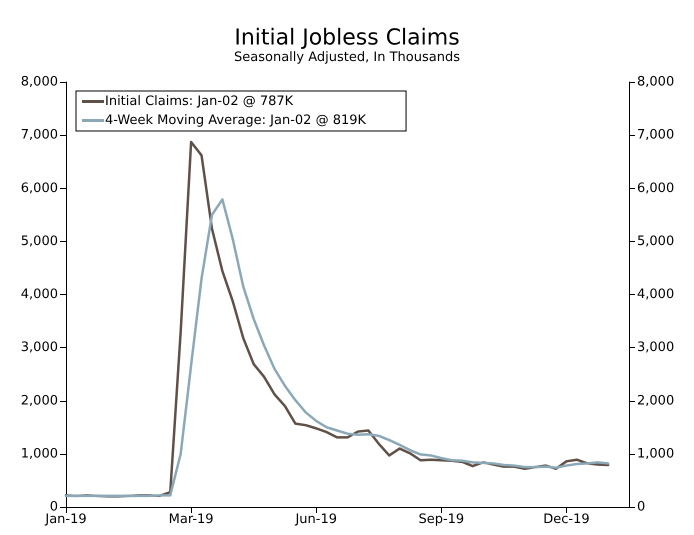  Describe the element at coordinates (566, 519) in the screenshot. I see `x-tick-label: Dec-19` at that location.